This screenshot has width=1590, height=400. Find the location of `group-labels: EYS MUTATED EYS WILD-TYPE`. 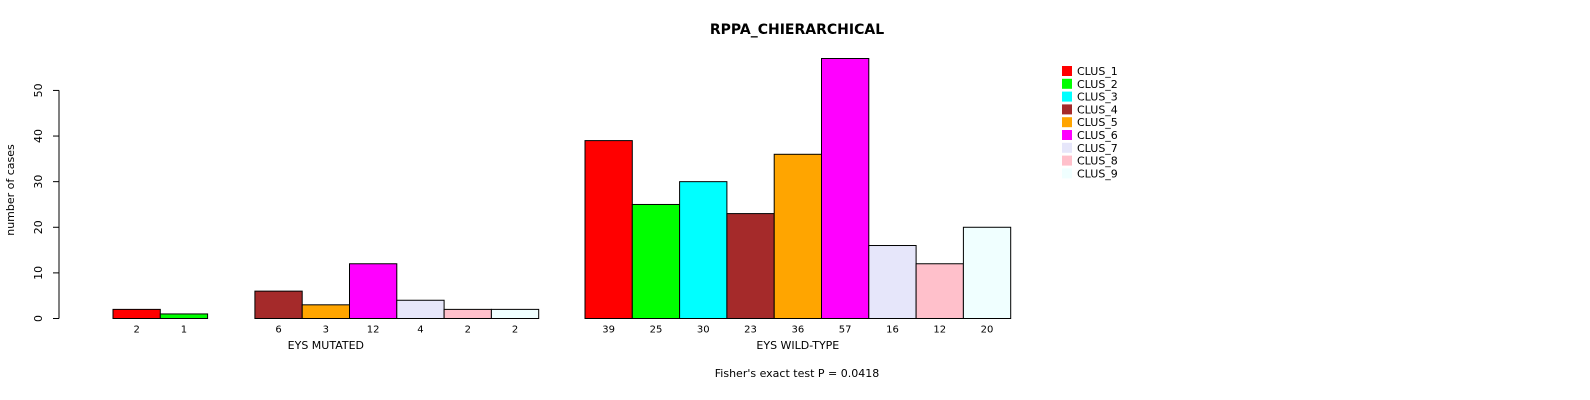

group-labels: EYS MUTATED EYS WILD-TYPE is located at coordinates (564, 345).